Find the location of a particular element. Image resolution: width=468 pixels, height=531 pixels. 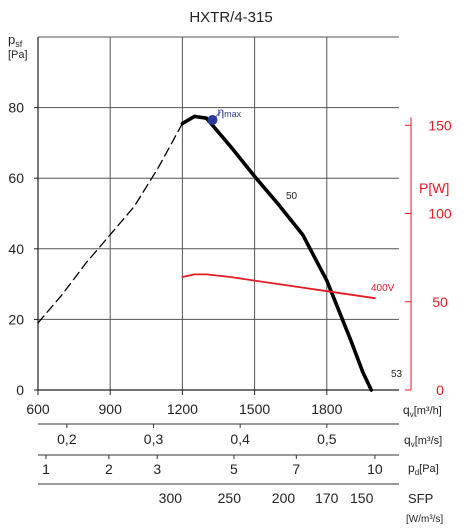

x-label-sub: v is located at coordinates (412, 414).